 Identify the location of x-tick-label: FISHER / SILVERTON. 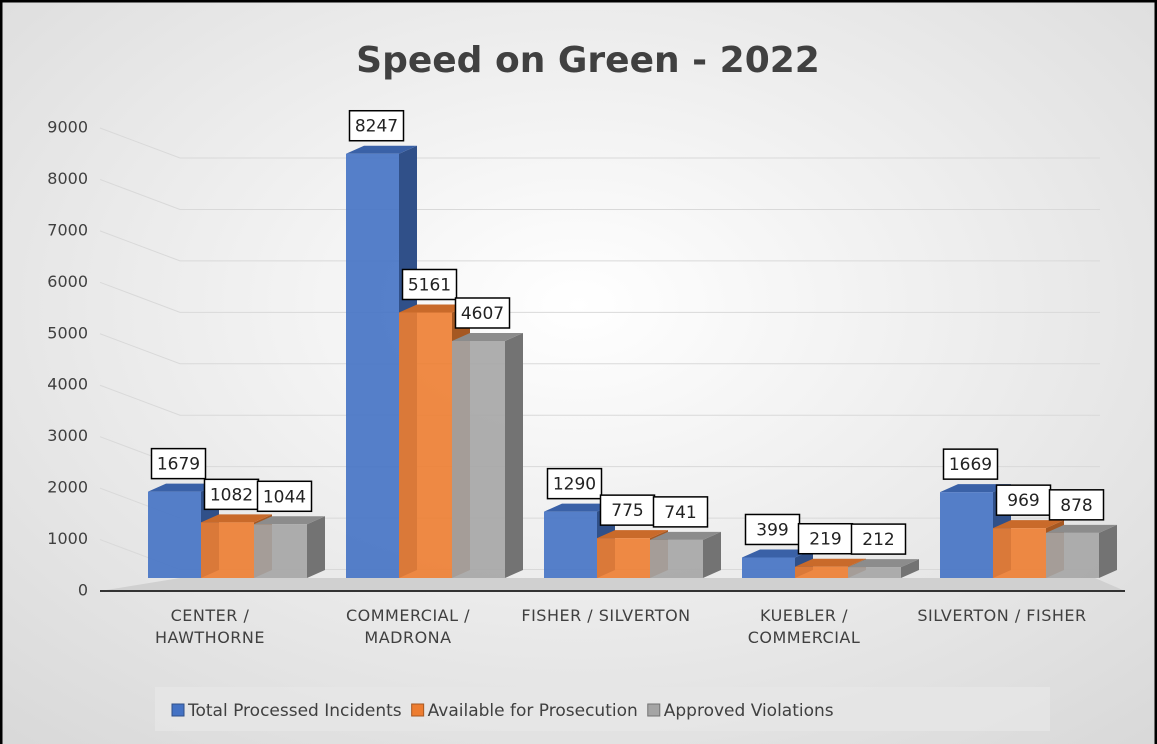
(606, 615).